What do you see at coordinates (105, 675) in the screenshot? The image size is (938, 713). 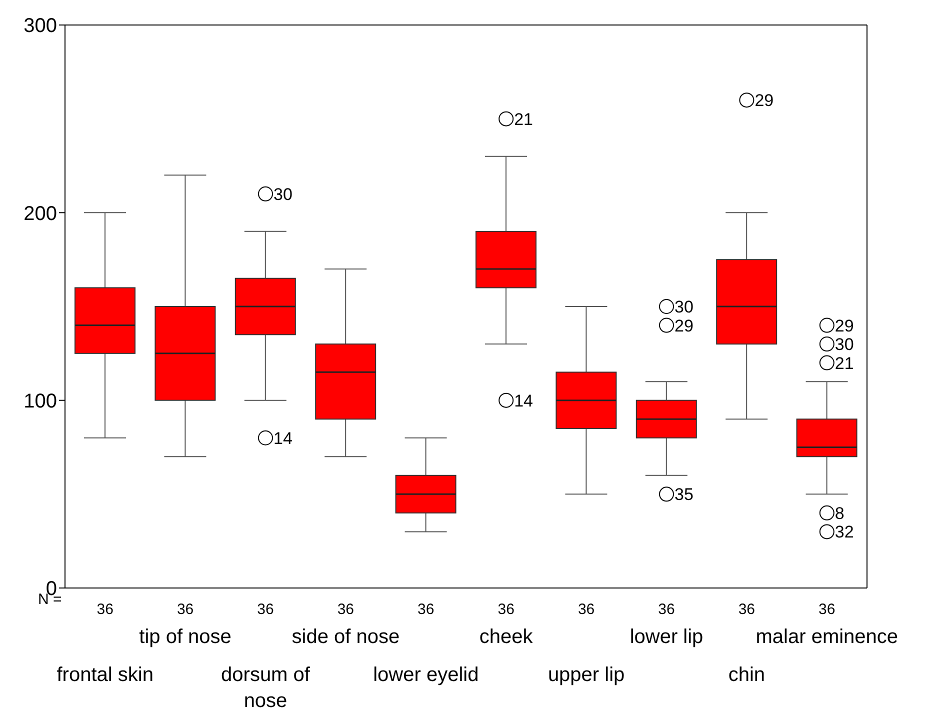 I see `x-tick-label: frontal skin` at bounding box center [105, 675].